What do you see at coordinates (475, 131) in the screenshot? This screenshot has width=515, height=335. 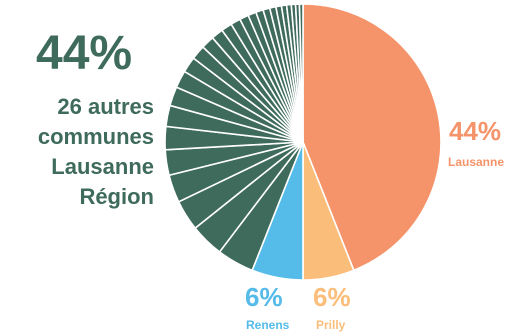 I see `lausanne-percentage: 44%` at bounding box center [475, 131].